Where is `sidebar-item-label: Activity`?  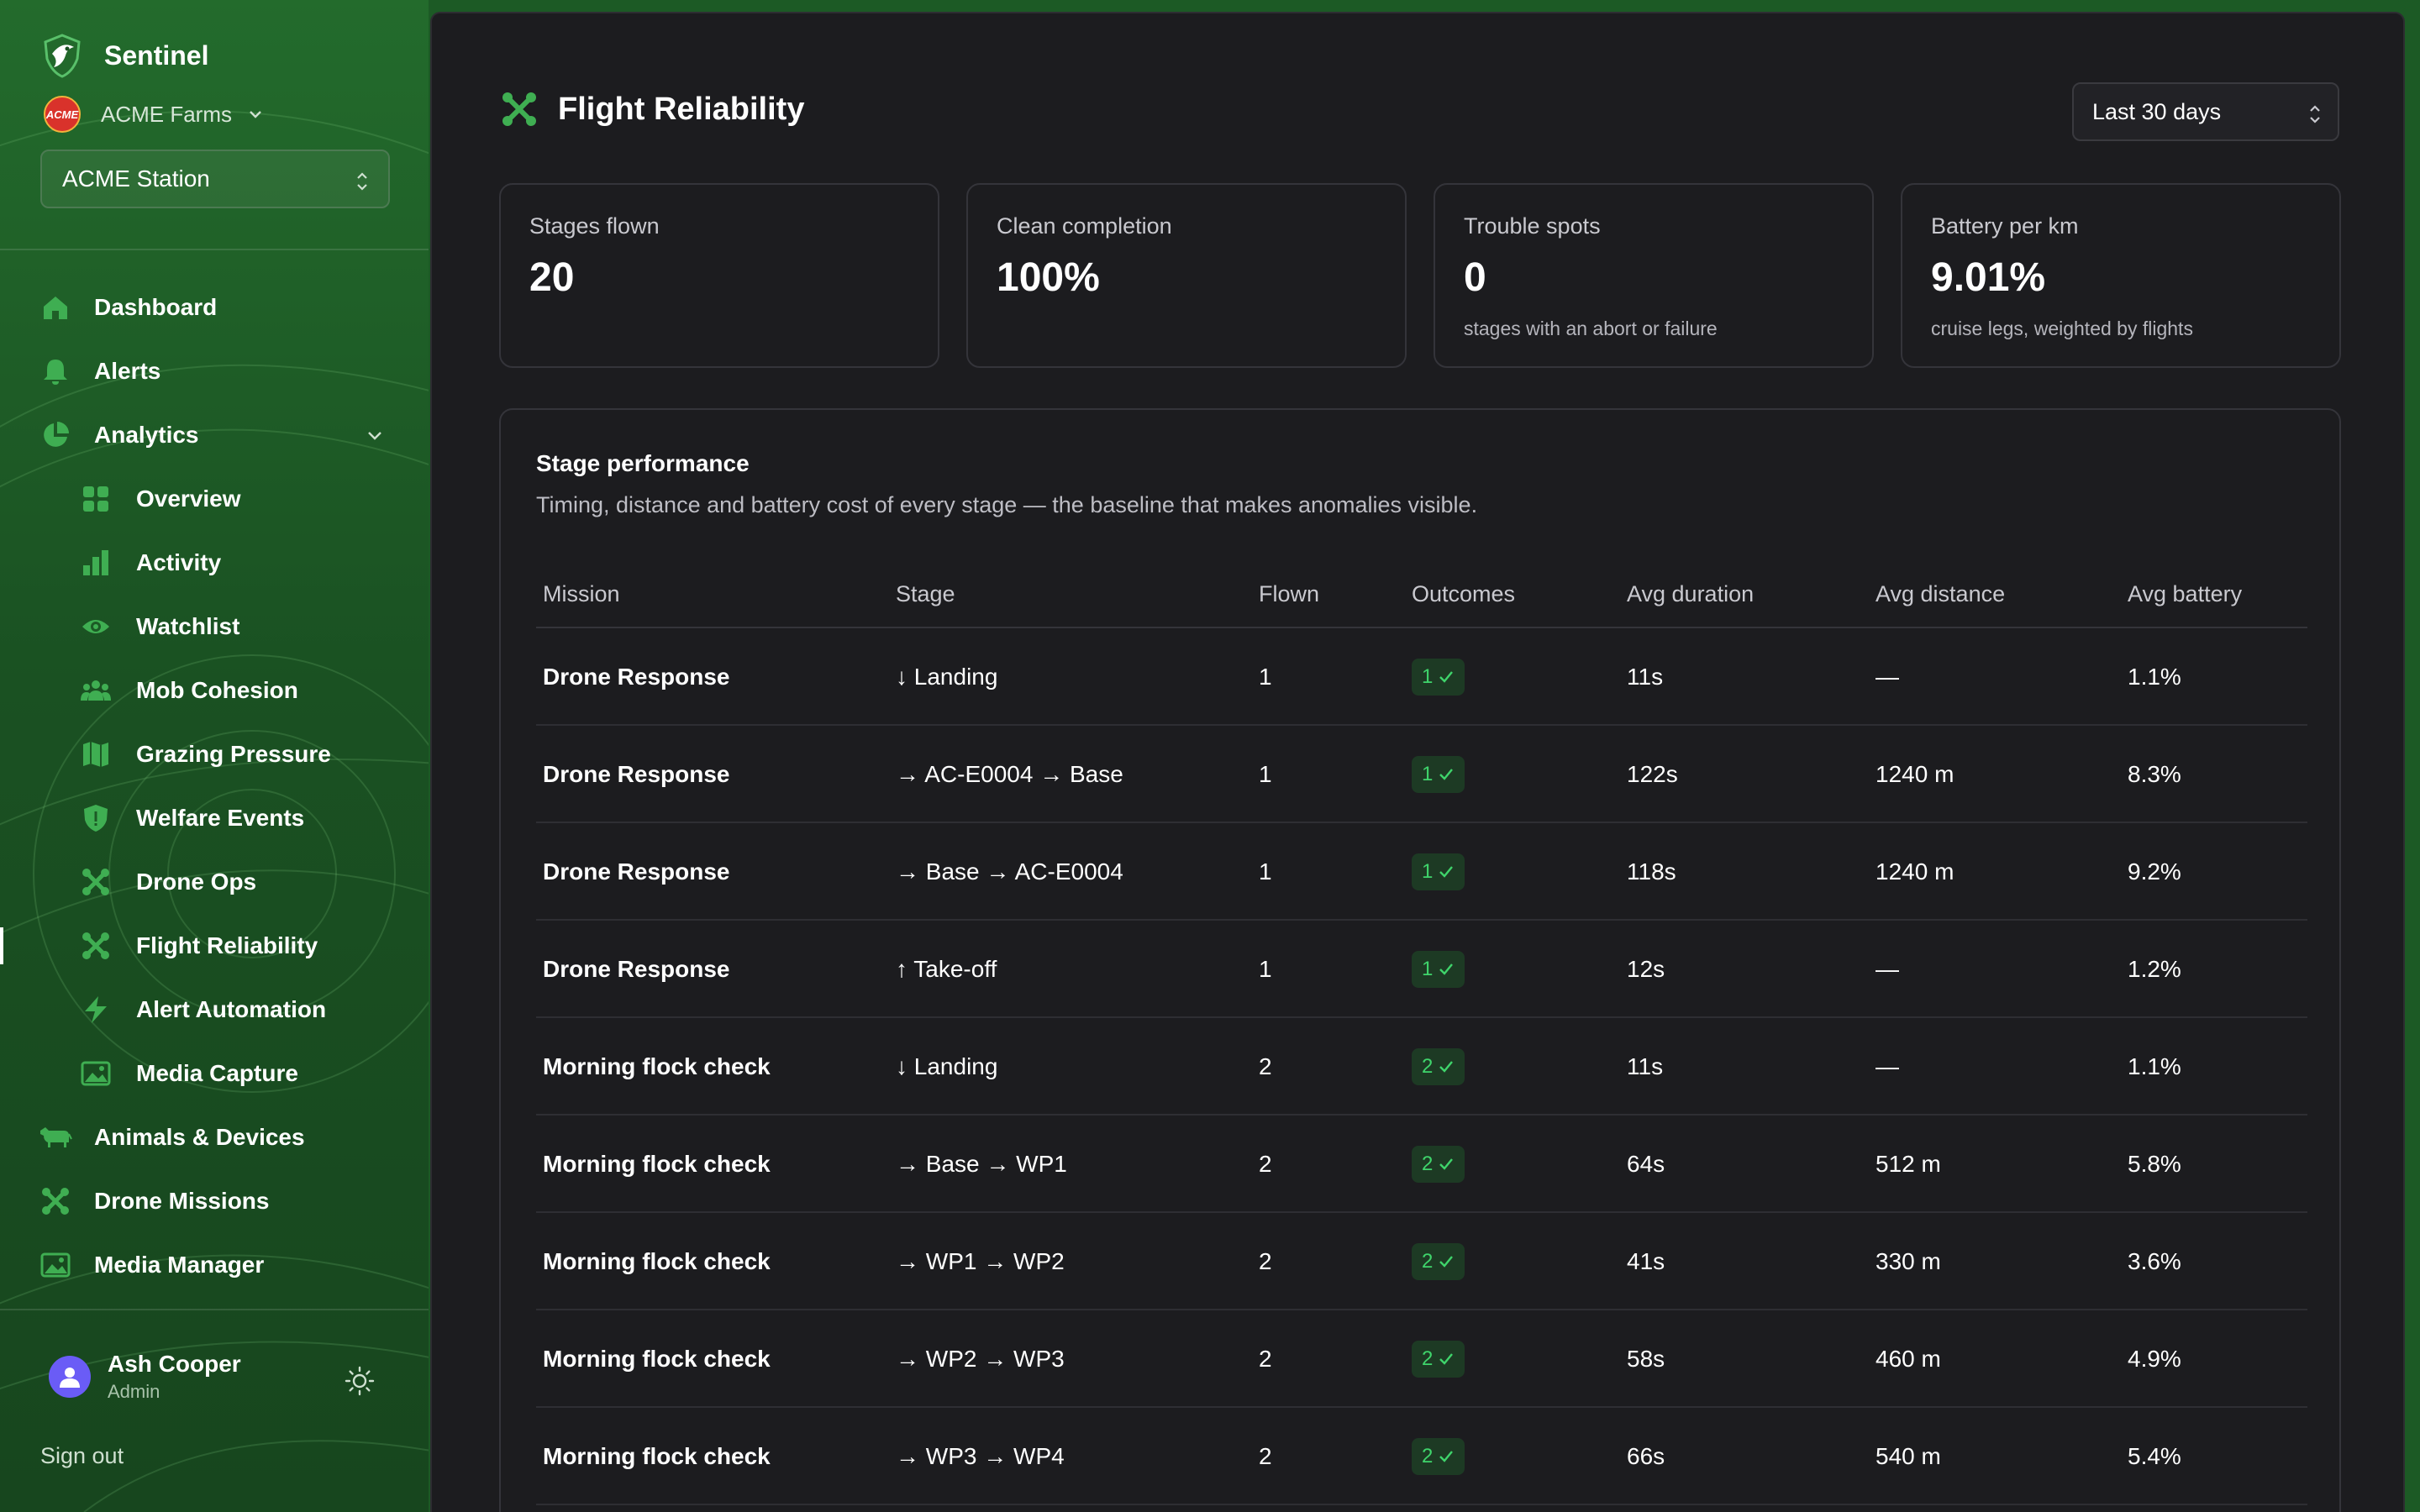 sidebar-item-label: Activity is located at coordinates (179, 562).